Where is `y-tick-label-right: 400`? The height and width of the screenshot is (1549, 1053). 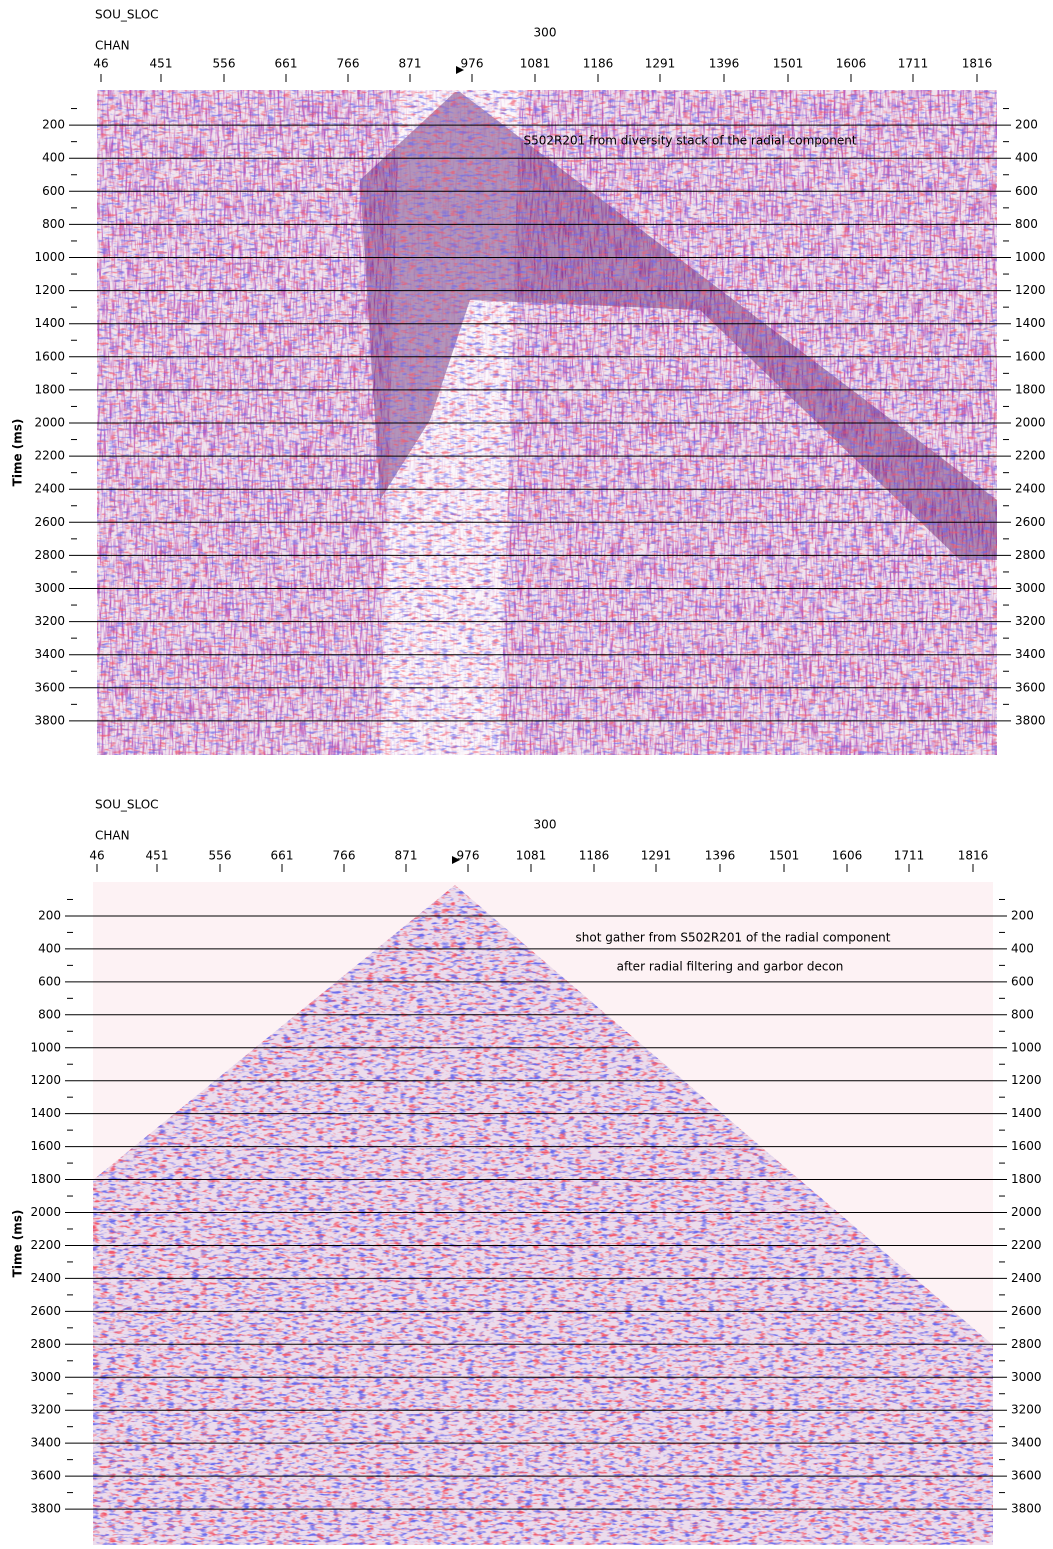 y-tick-label-right: 400 is located at coordinates (1026, 158).